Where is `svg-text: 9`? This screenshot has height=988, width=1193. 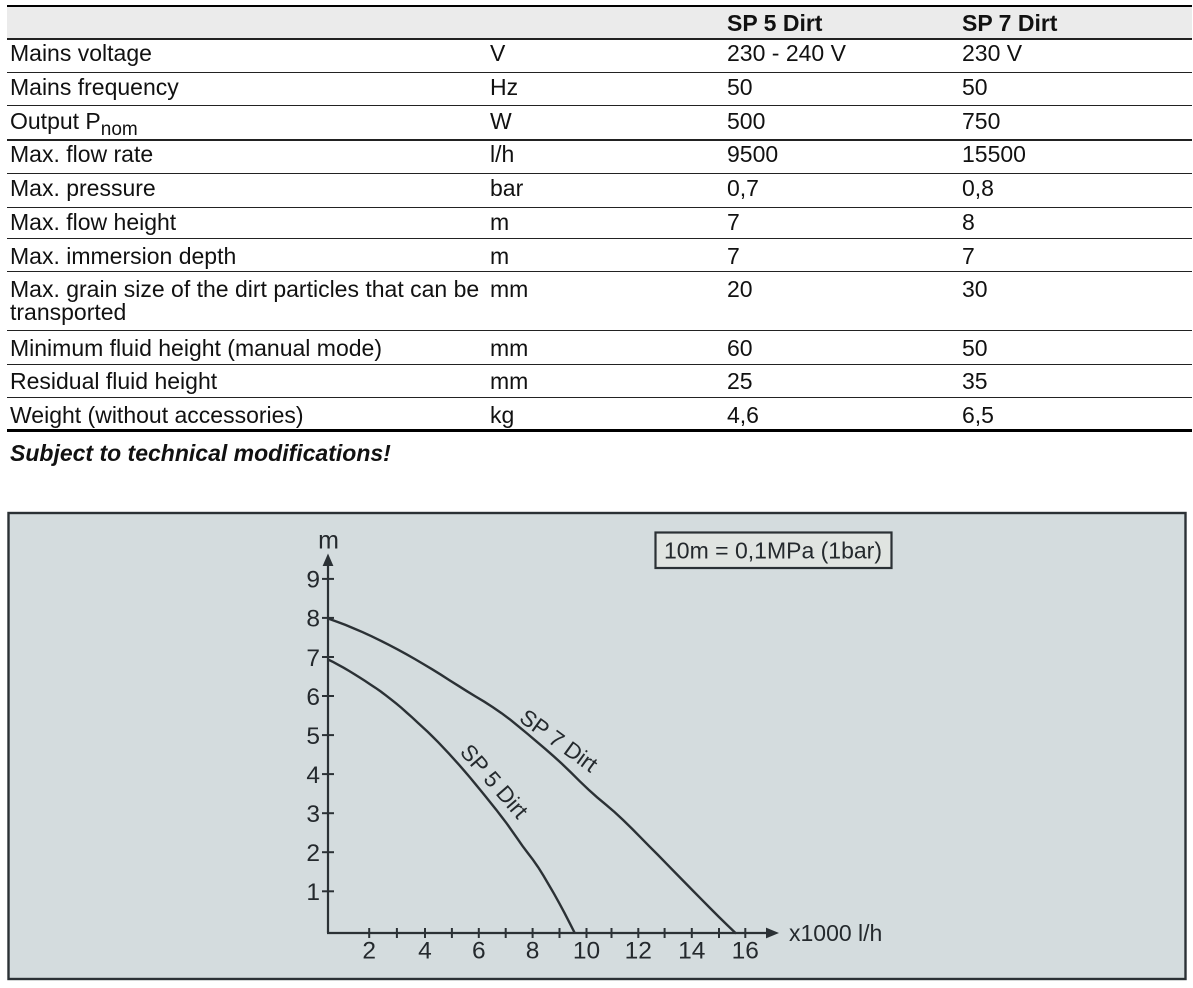
svg-text: 9 is located at coordinates (313, 580).